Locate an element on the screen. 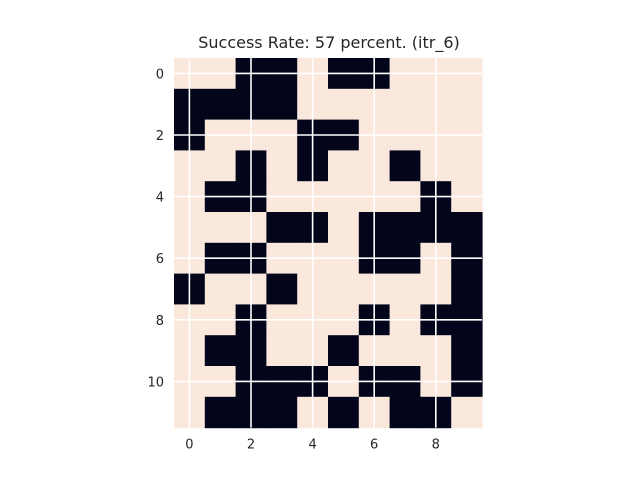  heatmap-cell-r9-c7 is located at coordinates (405, 351).